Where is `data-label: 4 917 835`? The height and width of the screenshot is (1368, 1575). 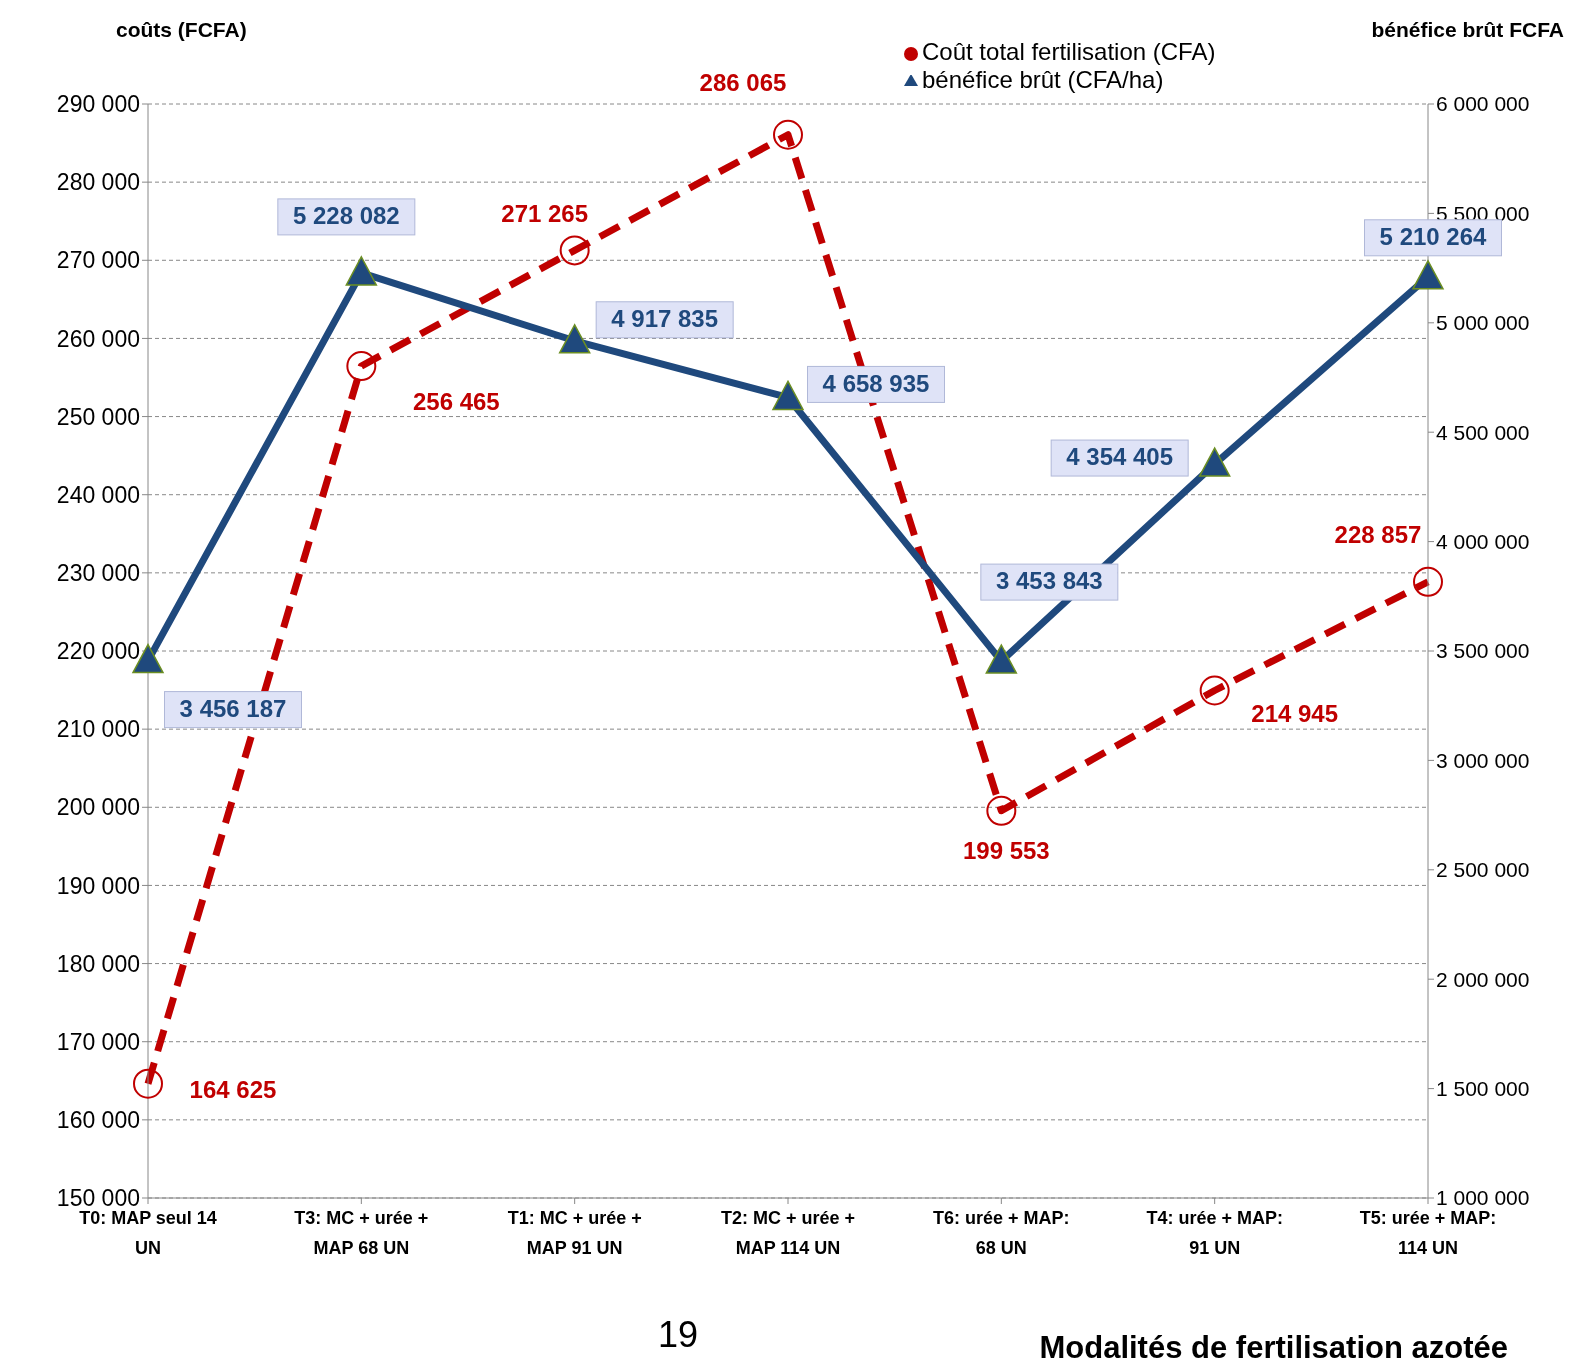
data-label: 4 917 835 is located at coordinates (665, 319).